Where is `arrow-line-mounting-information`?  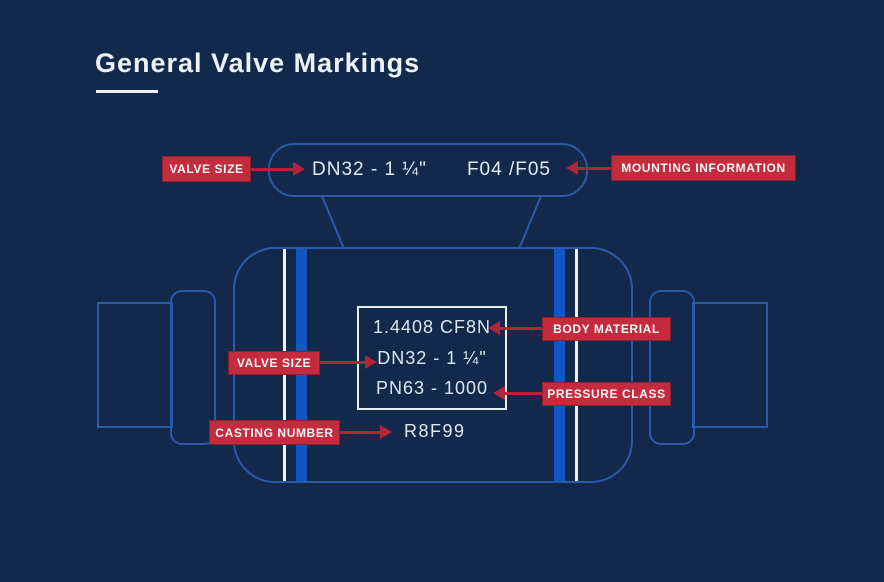 arrow-line-mounting-information is located at coordinates (594, 168).